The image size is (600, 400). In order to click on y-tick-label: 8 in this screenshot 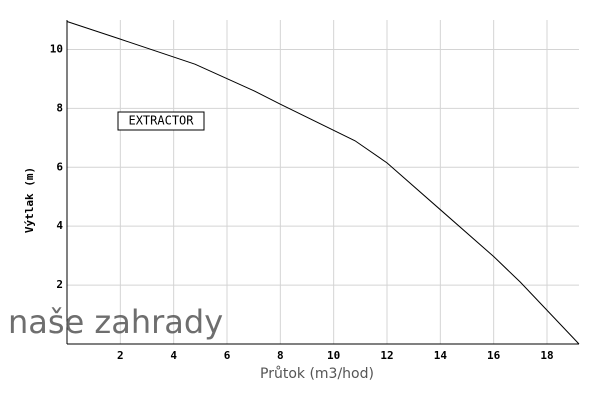, I will do `click(59, 107)`.